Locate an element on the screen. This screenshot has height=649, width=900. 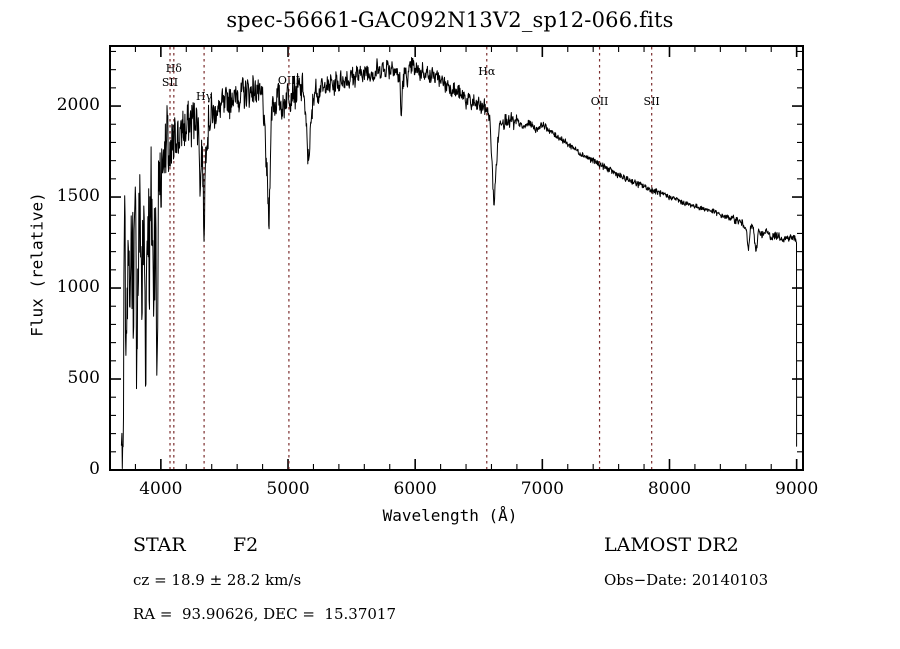
footer-spectral-class: F2 is located at coordinates (246, 545).